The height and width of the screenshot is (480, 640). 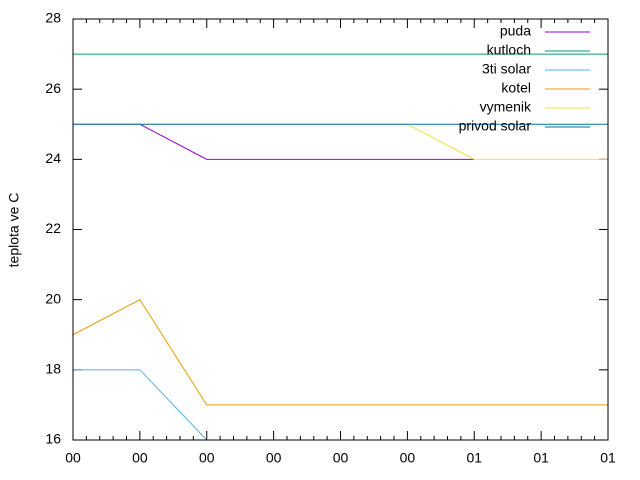 I want to click on y-tick-label: 28, so click(x=53, y=18).